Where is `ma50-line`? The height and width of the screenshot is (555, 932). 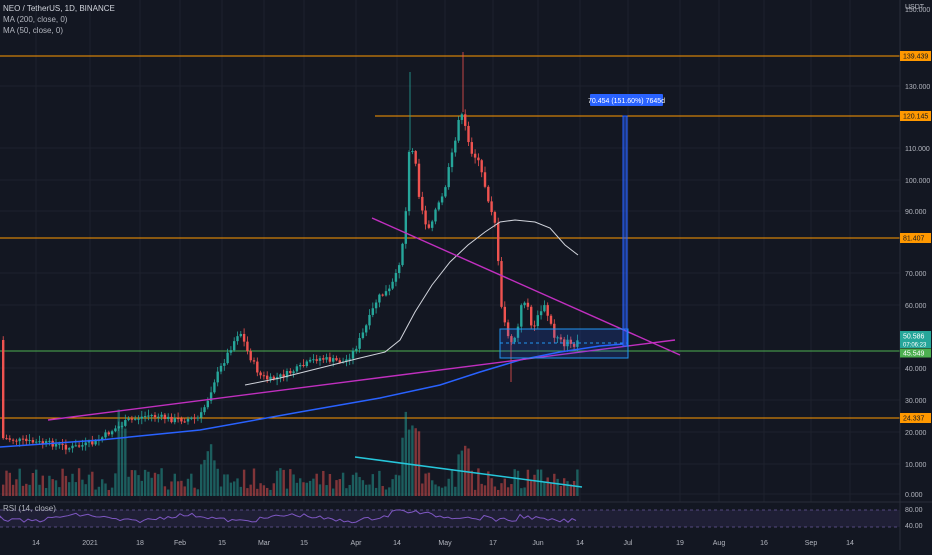 ma50-line is located at coordinates (411, 302).